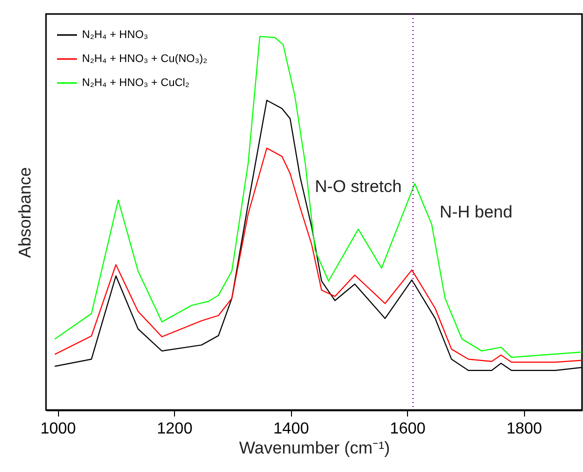 The image size is (583, 472). I want to click on x-axis-title: Wavenumber (cm⁻¹), so click(314, 448).